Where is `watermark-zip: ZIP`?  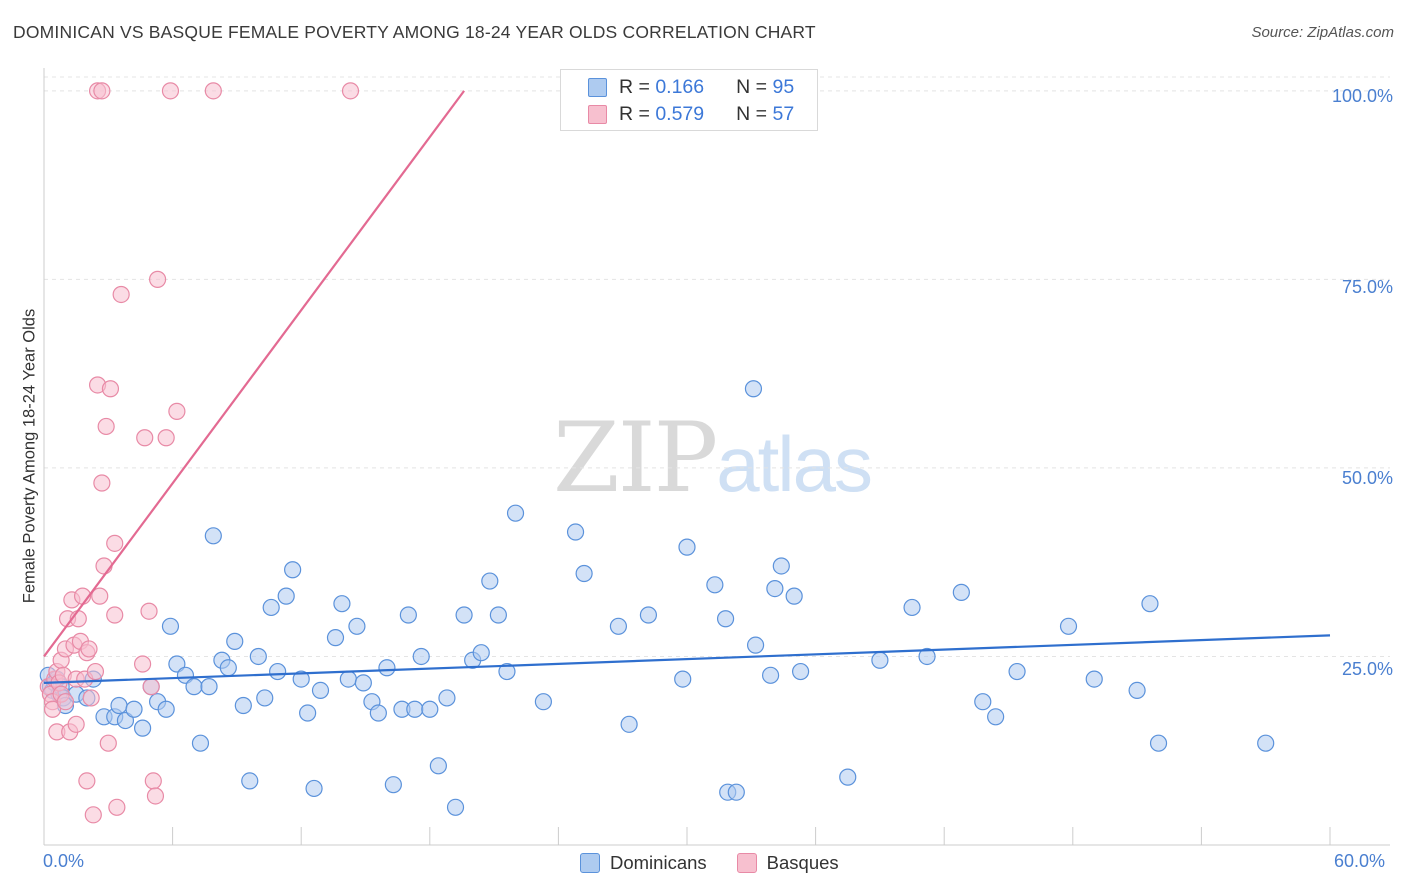 watermark-zip: ZIP is located at coordinates (635, 458).